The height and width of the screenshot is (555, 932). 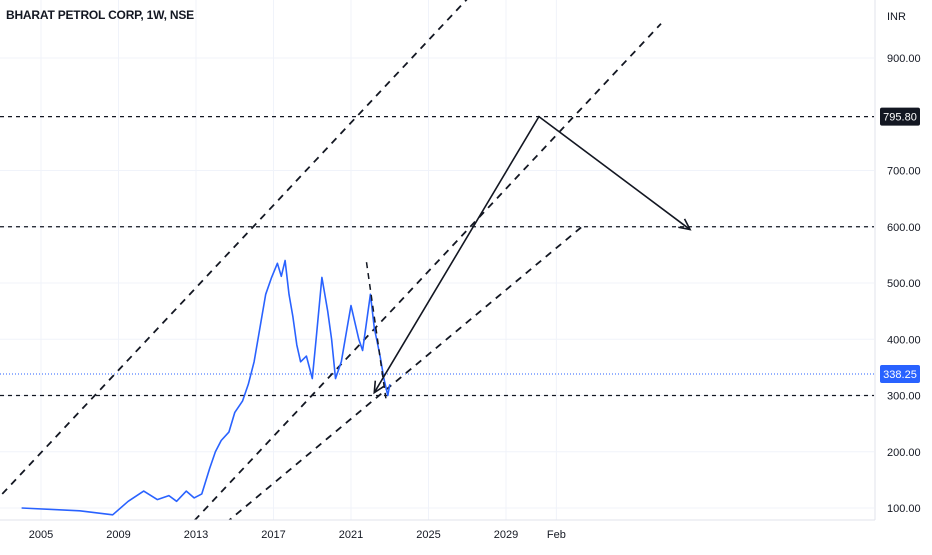 I want to click on x-tick-label: 2021, so click(x=351, y=535).